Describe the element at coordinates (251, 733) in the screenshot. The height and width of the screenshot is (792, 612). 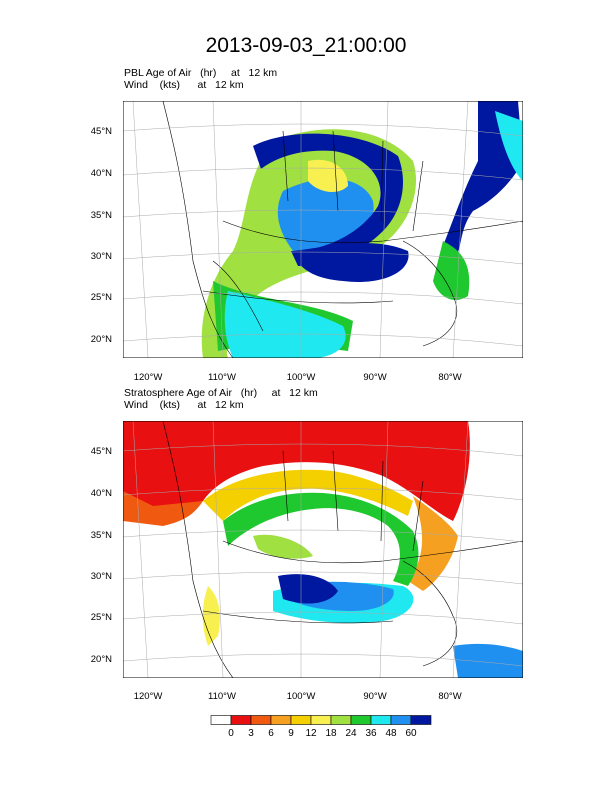
I see `colorbar-label: 3` at that location.